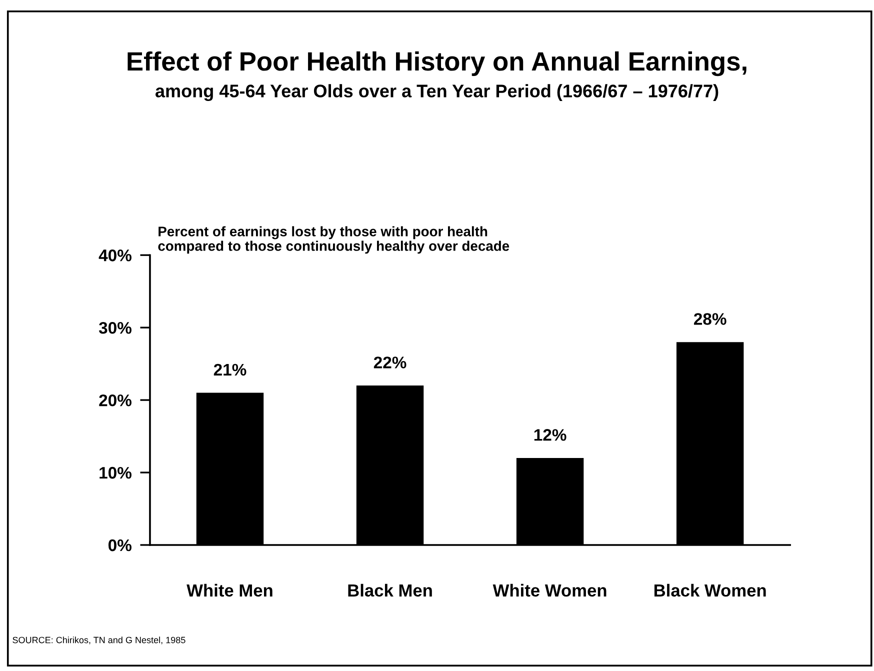 Image resolution: width=874 pixels, height=671 pixels. What do you see at coordinates (550, 435) in the screenshot?
I see `data-label: 12%` at bounding box center [550, 435].